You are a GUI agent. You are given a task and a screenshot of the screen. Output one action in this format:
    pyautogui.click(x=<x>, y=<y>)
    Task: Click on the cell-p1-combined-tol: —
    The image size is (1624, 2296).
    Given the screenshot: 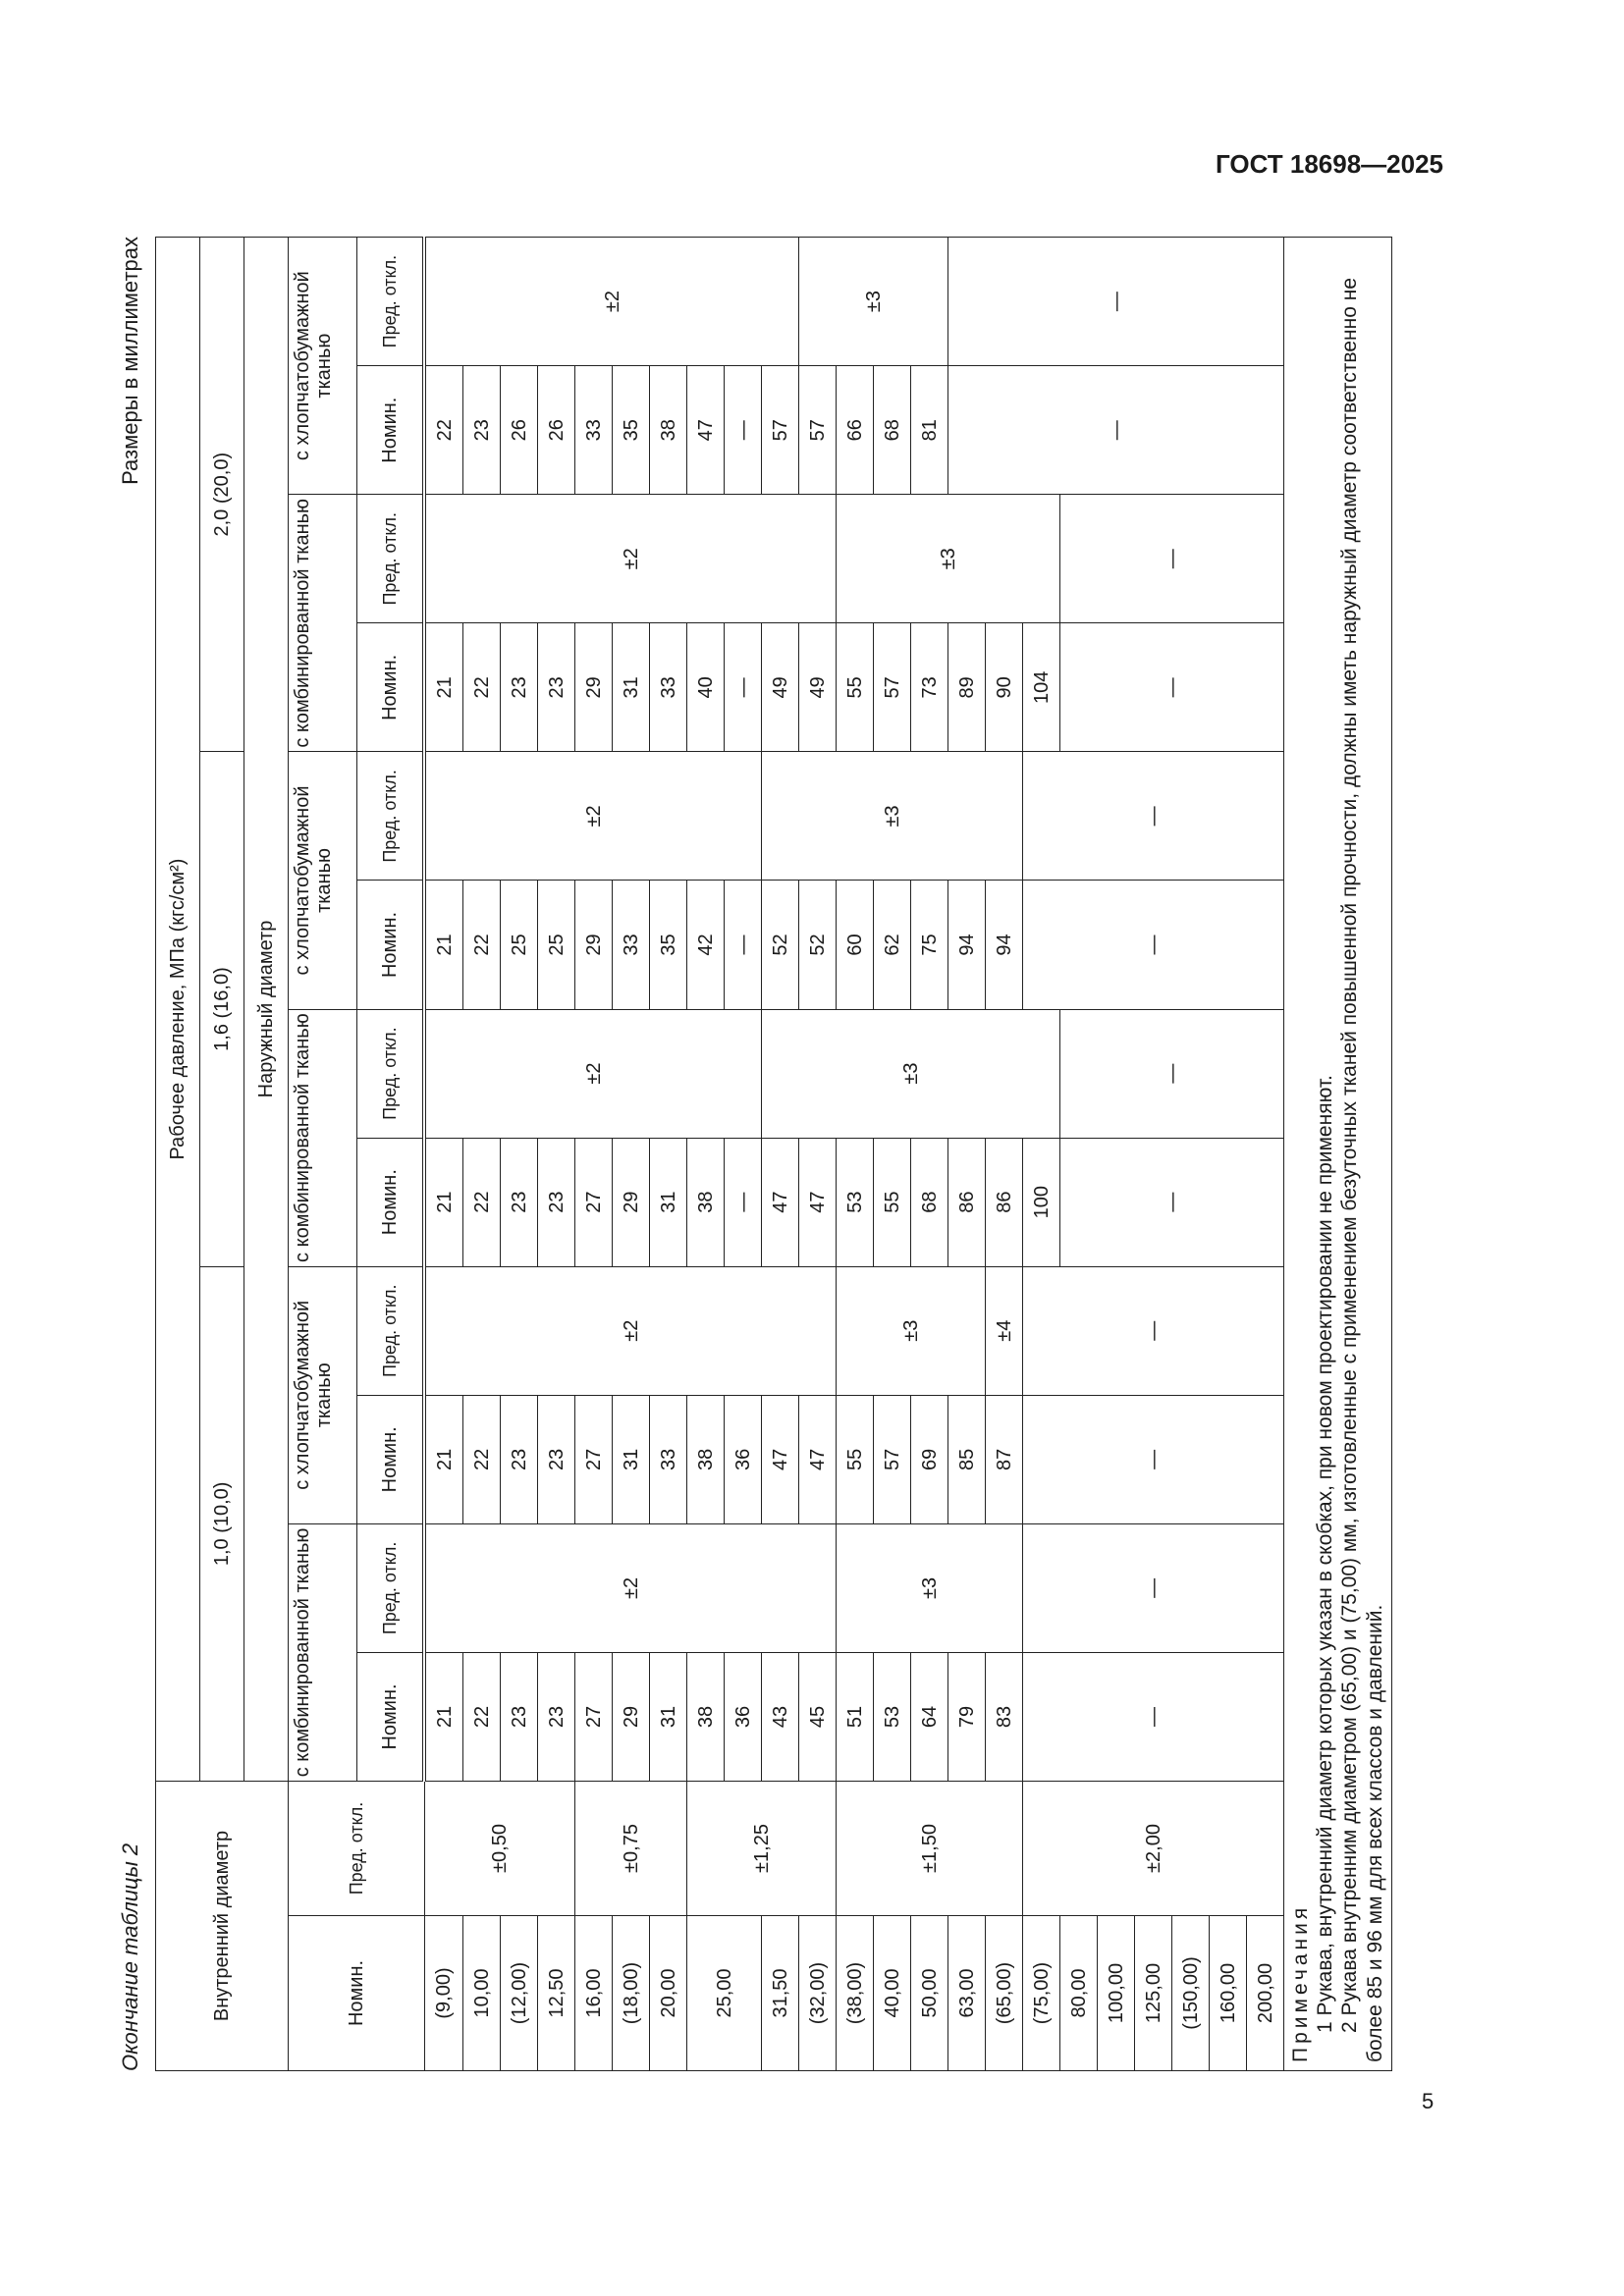 What is the action you would take?
    pyautogui.click(x=1153, y=1588)
    